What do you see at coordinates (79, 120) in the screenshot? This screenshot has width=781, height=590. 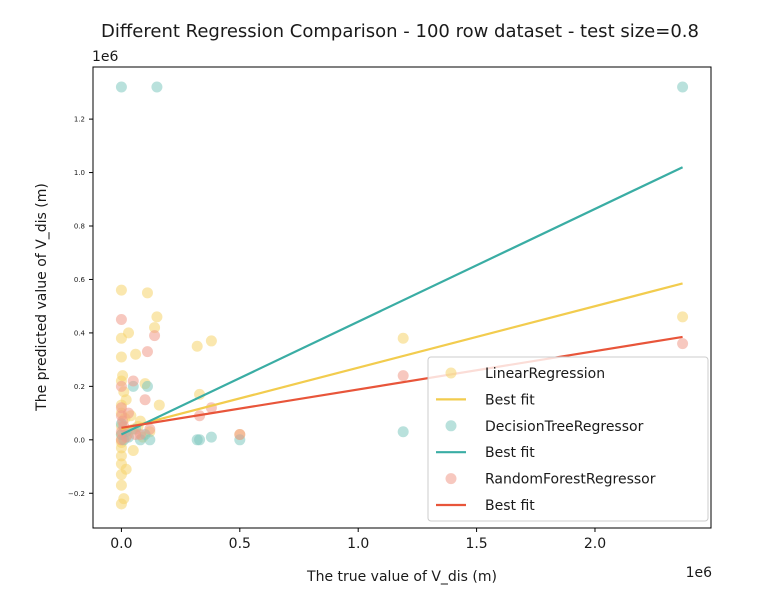 I see `y-tick-label: 1.2` at bounding box center [79, 120].